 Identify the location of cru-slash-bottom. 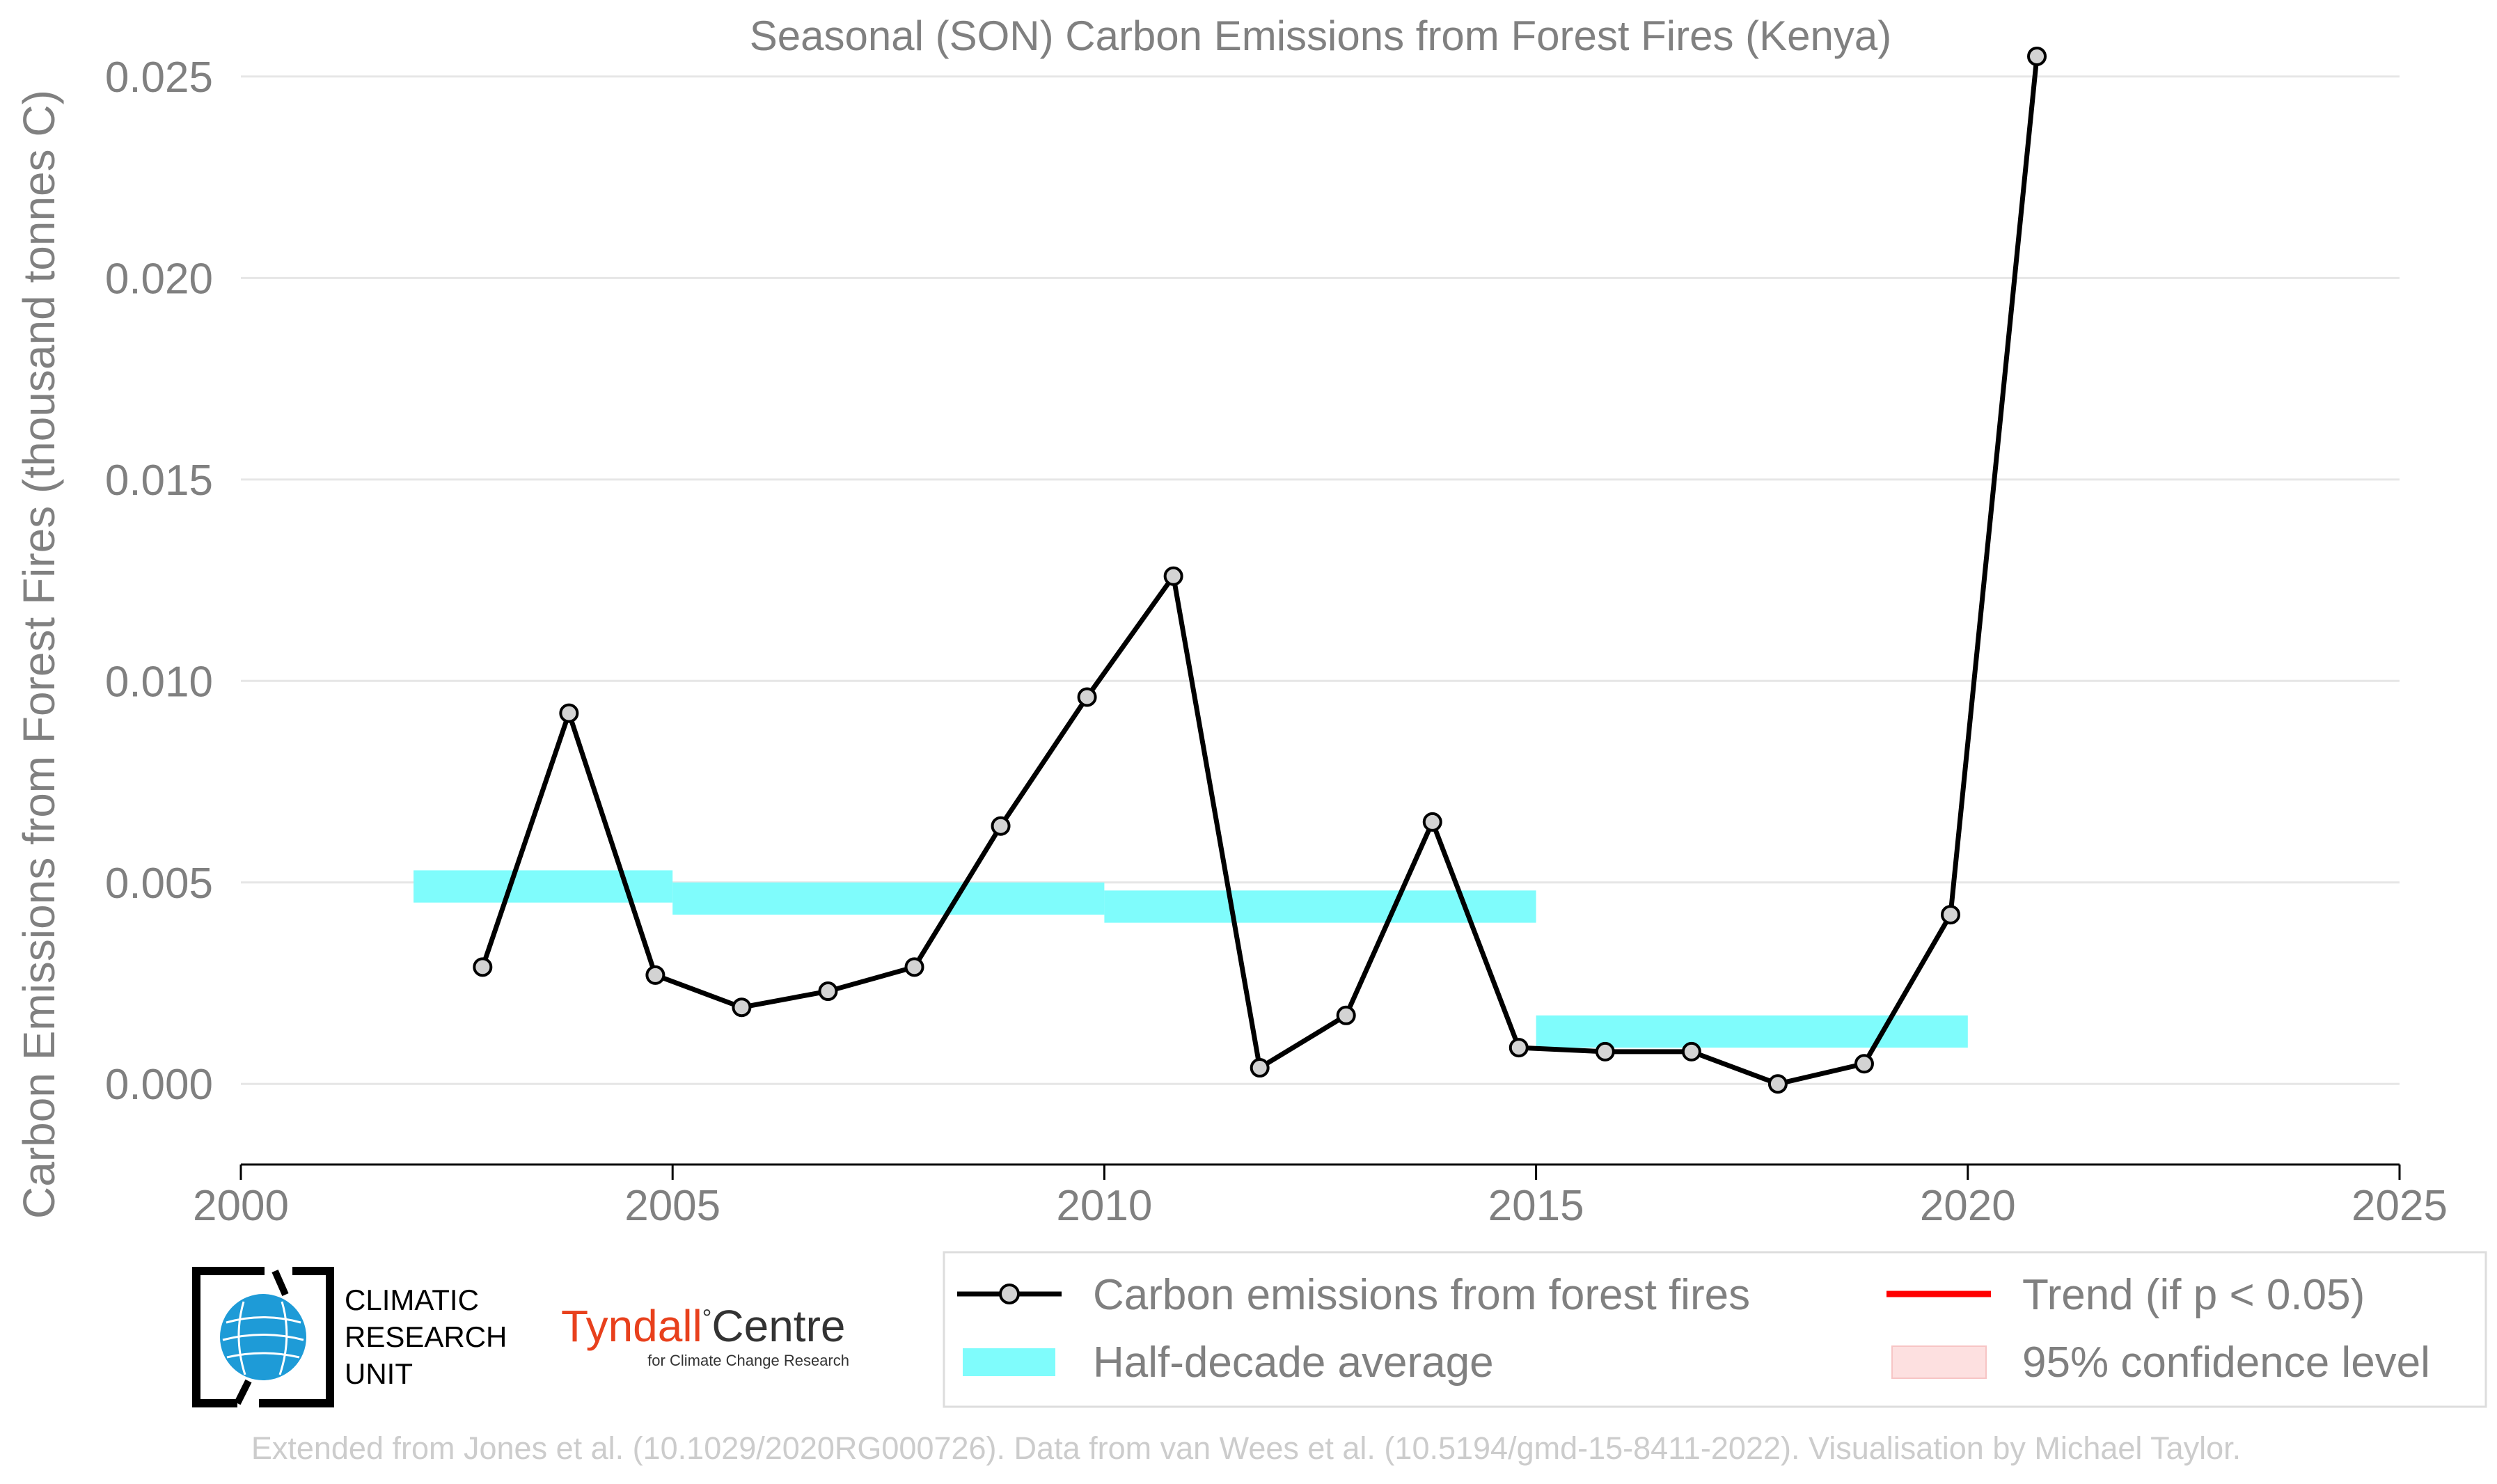
(243, 1392).